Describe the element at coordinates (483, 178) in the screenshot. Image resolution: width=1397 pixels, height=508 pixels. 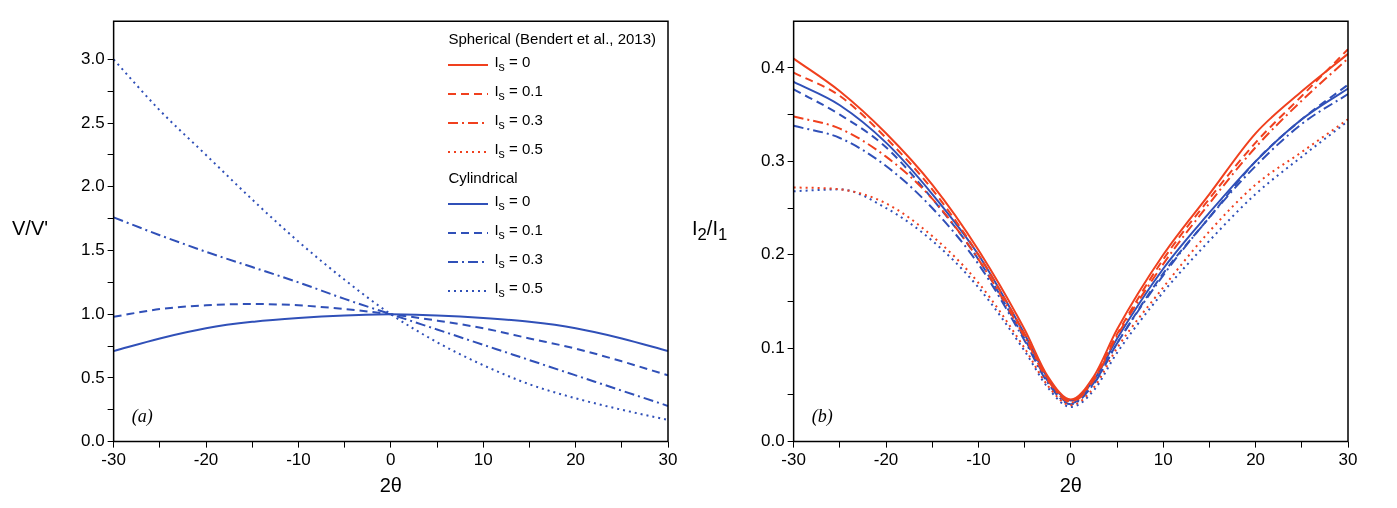
I see `annotation: Cylindrical` at that location.